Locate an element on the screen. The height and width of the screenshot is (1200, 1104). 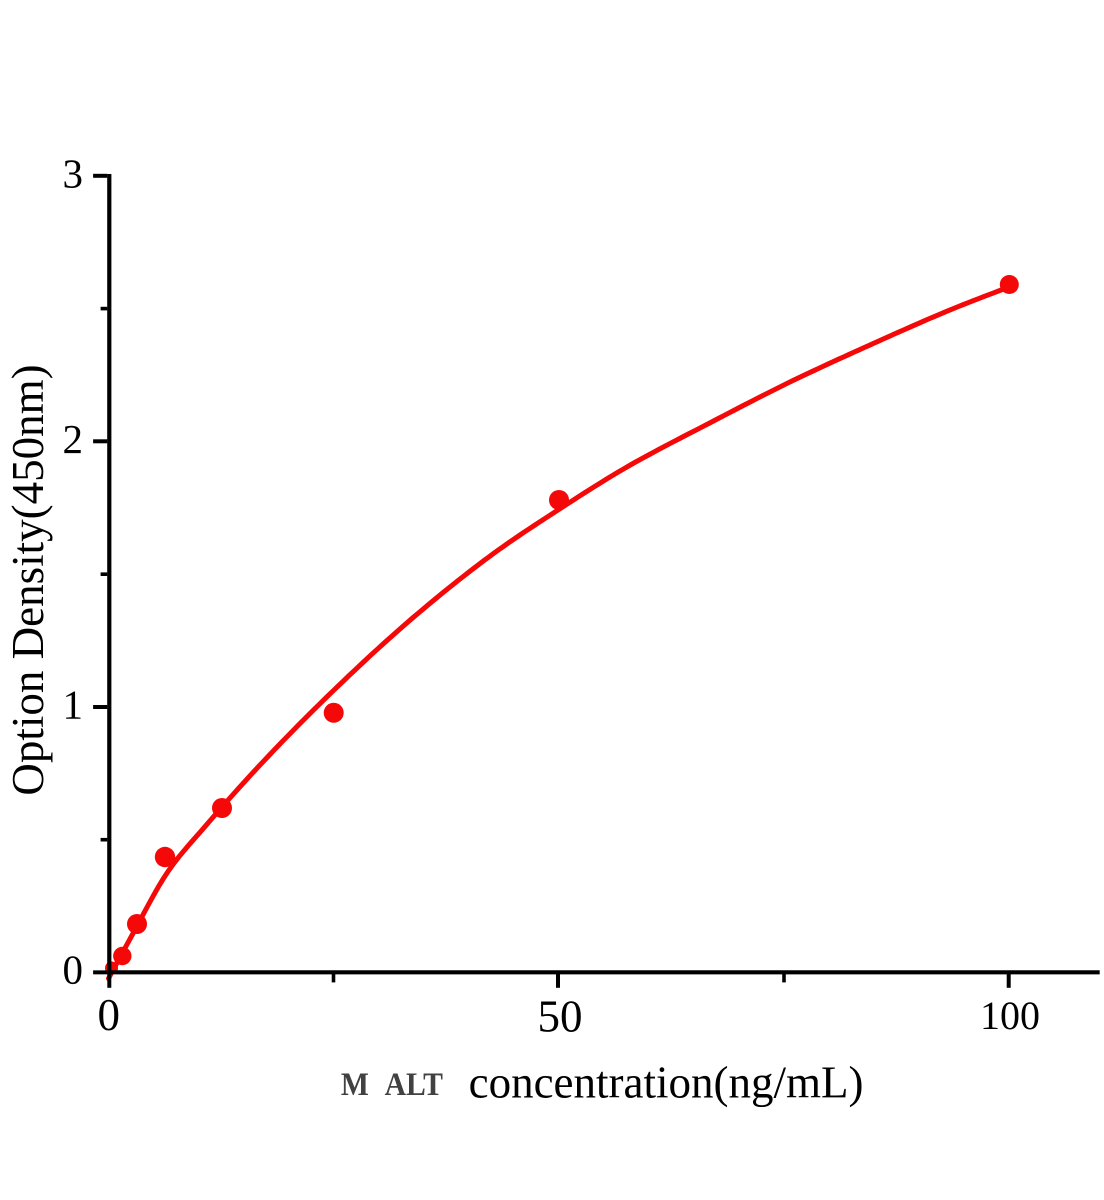
svg-text: 100 is located at coordinates (1010, 1015).